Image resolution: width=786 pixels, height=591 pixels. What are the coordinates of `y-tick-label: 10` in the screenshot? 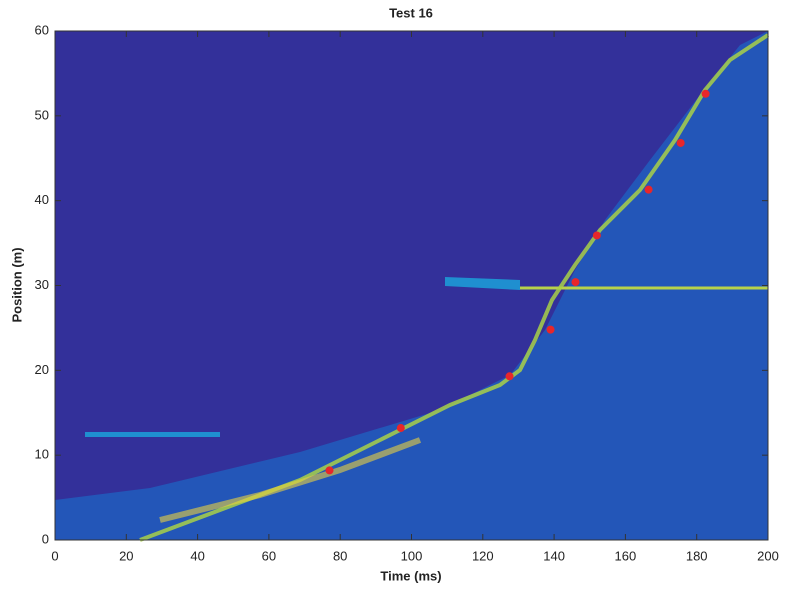 It's located at (42, 454).